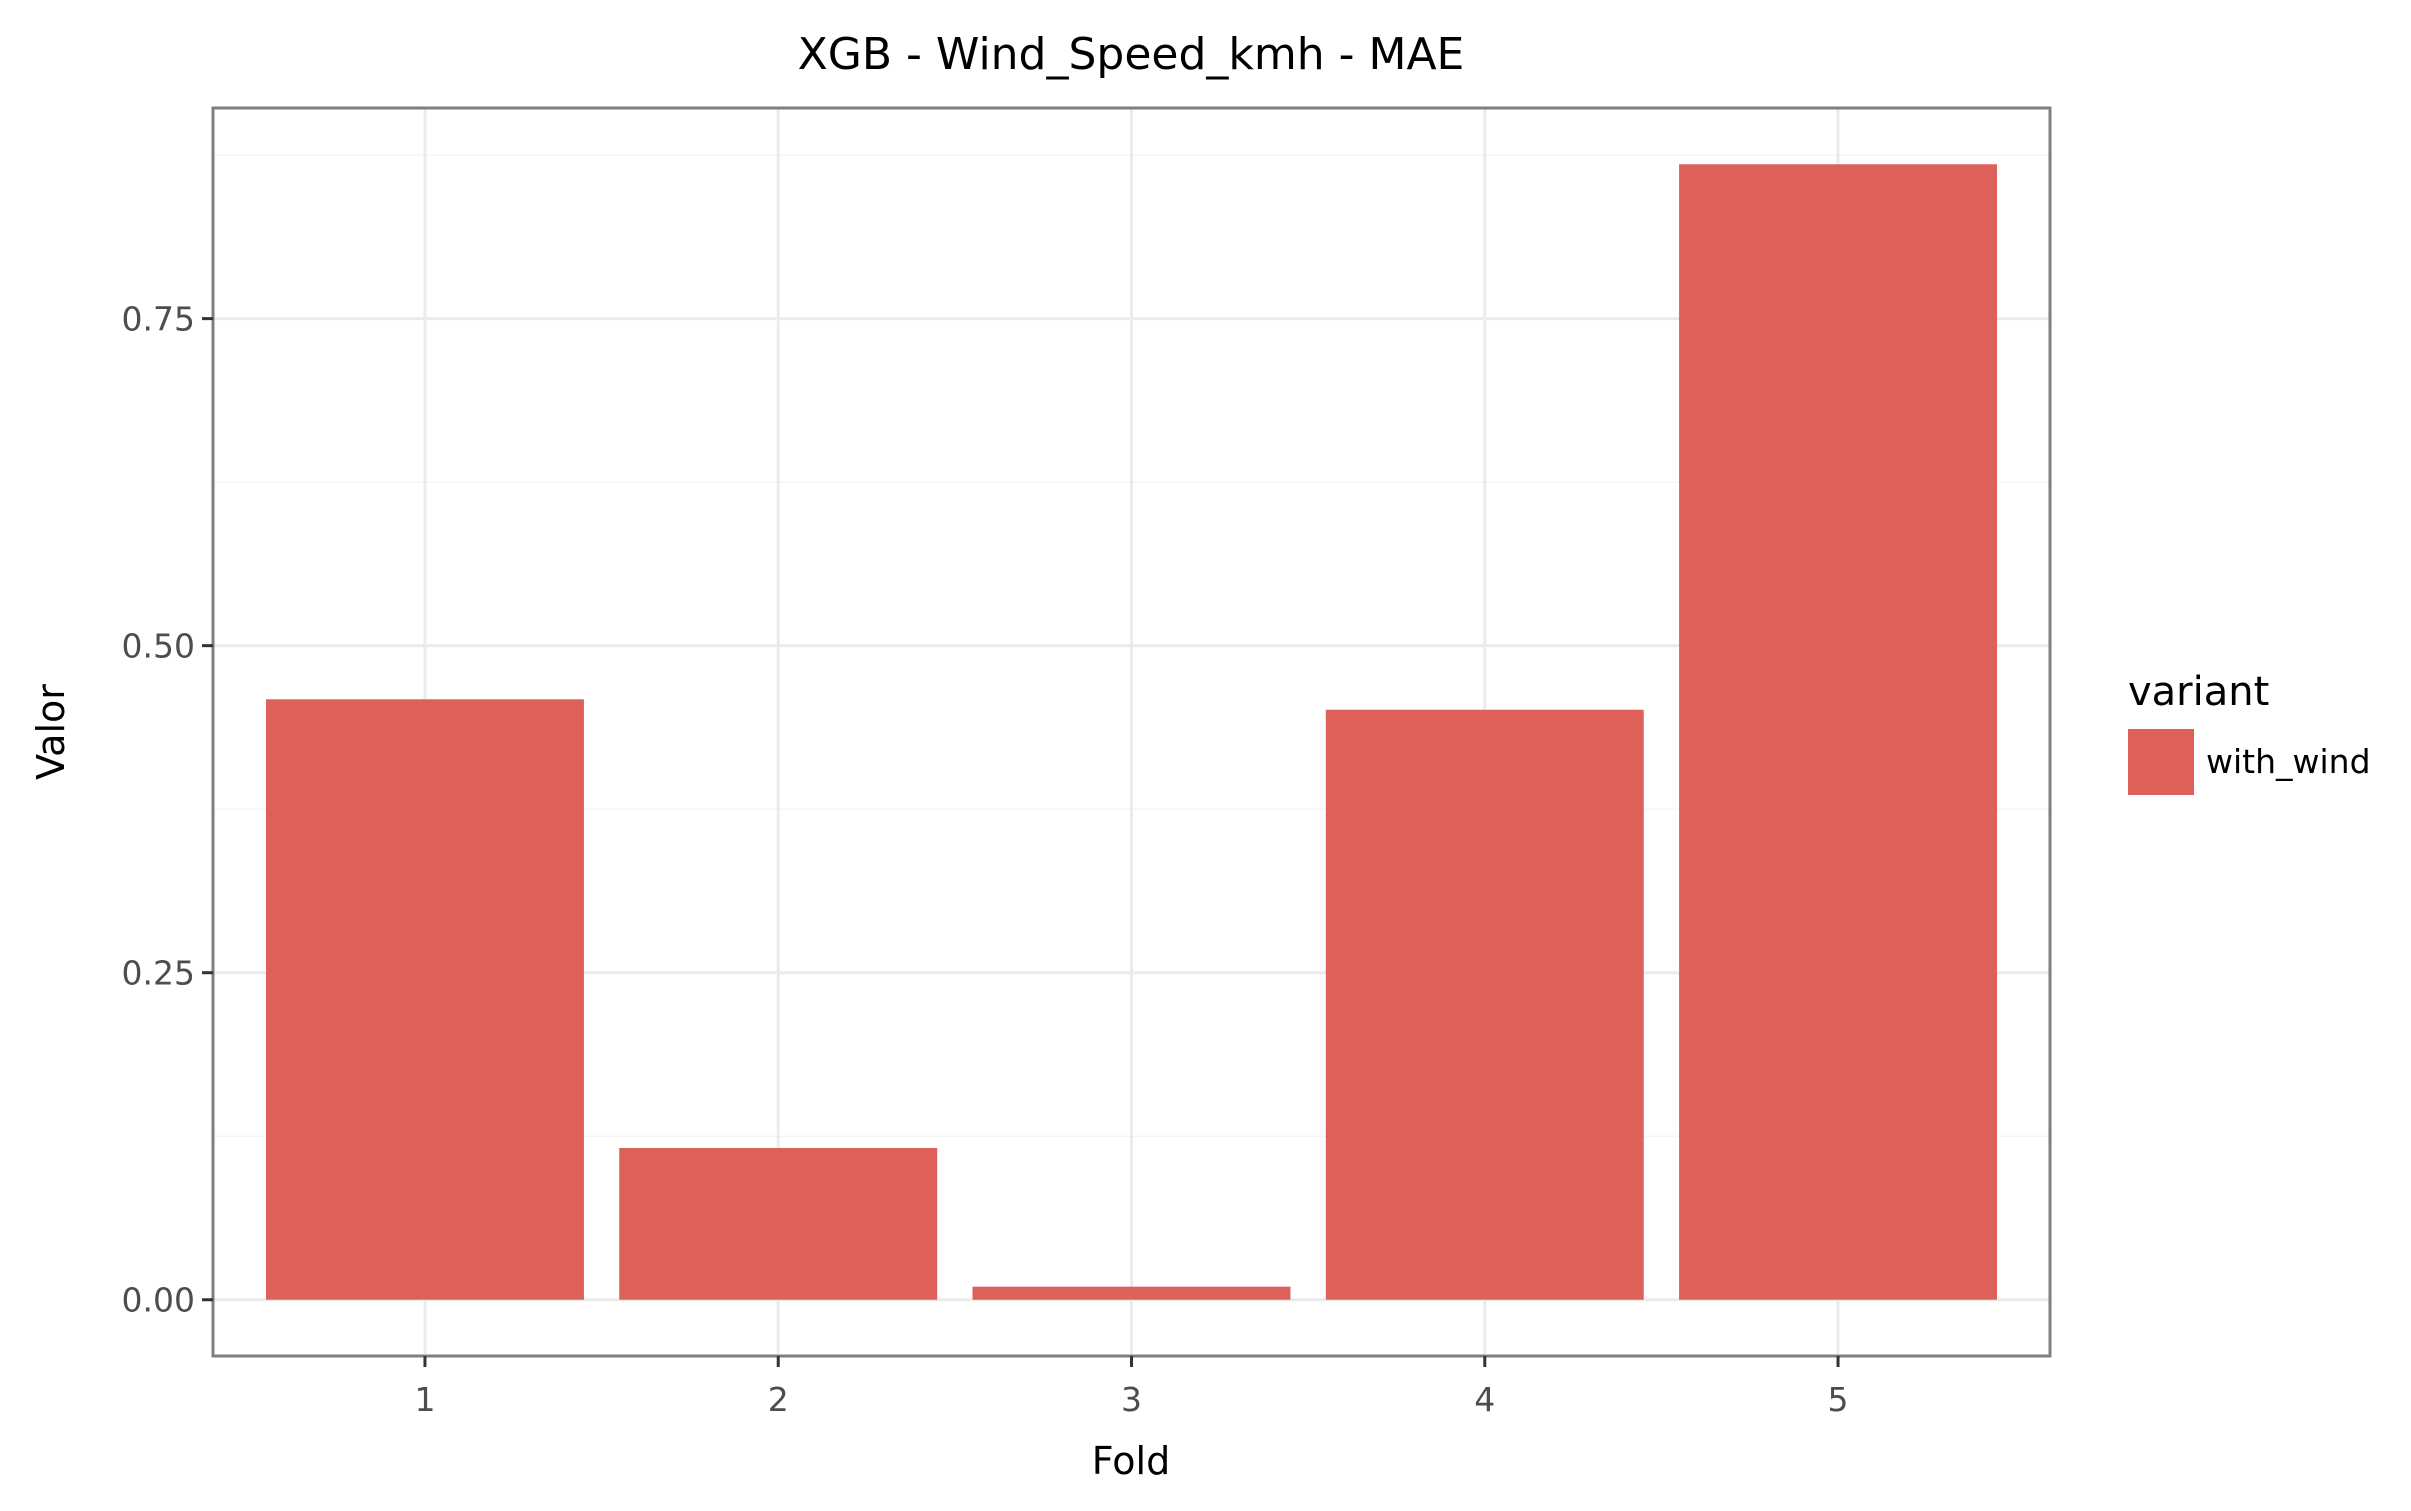  I want to click on y-tick-label: 0.50, so click(158, 646).